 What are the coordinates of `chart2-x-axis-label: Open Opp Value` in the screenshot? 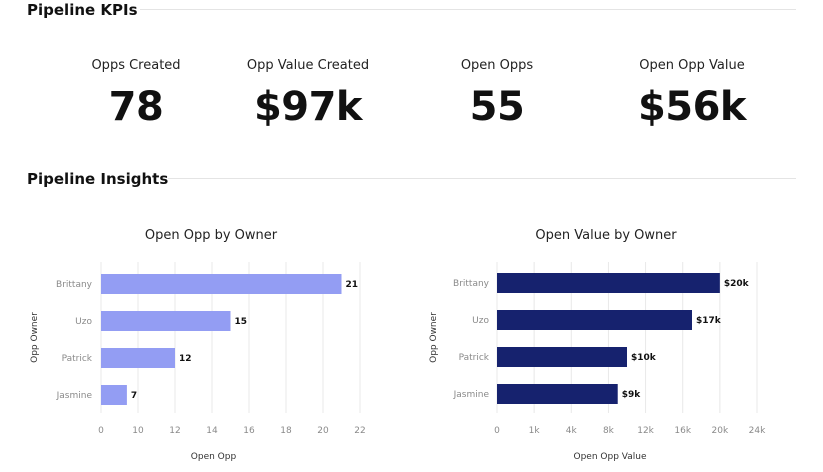 It's located at (610, 457).